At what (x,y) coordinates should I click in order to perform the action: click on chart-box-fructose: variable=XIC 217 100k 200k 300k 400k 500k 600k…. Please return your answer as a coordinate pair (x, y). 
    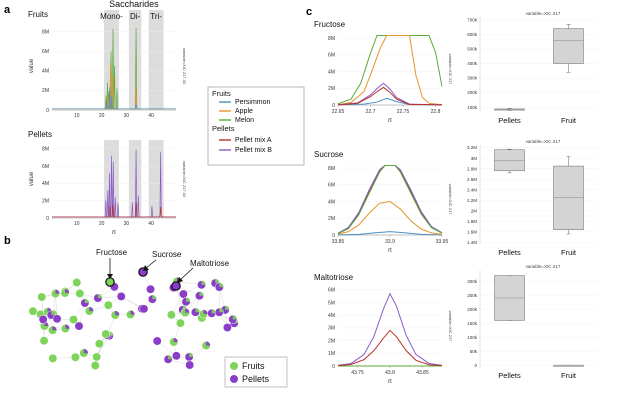
    Looking at the image, I should click on (532, 68).